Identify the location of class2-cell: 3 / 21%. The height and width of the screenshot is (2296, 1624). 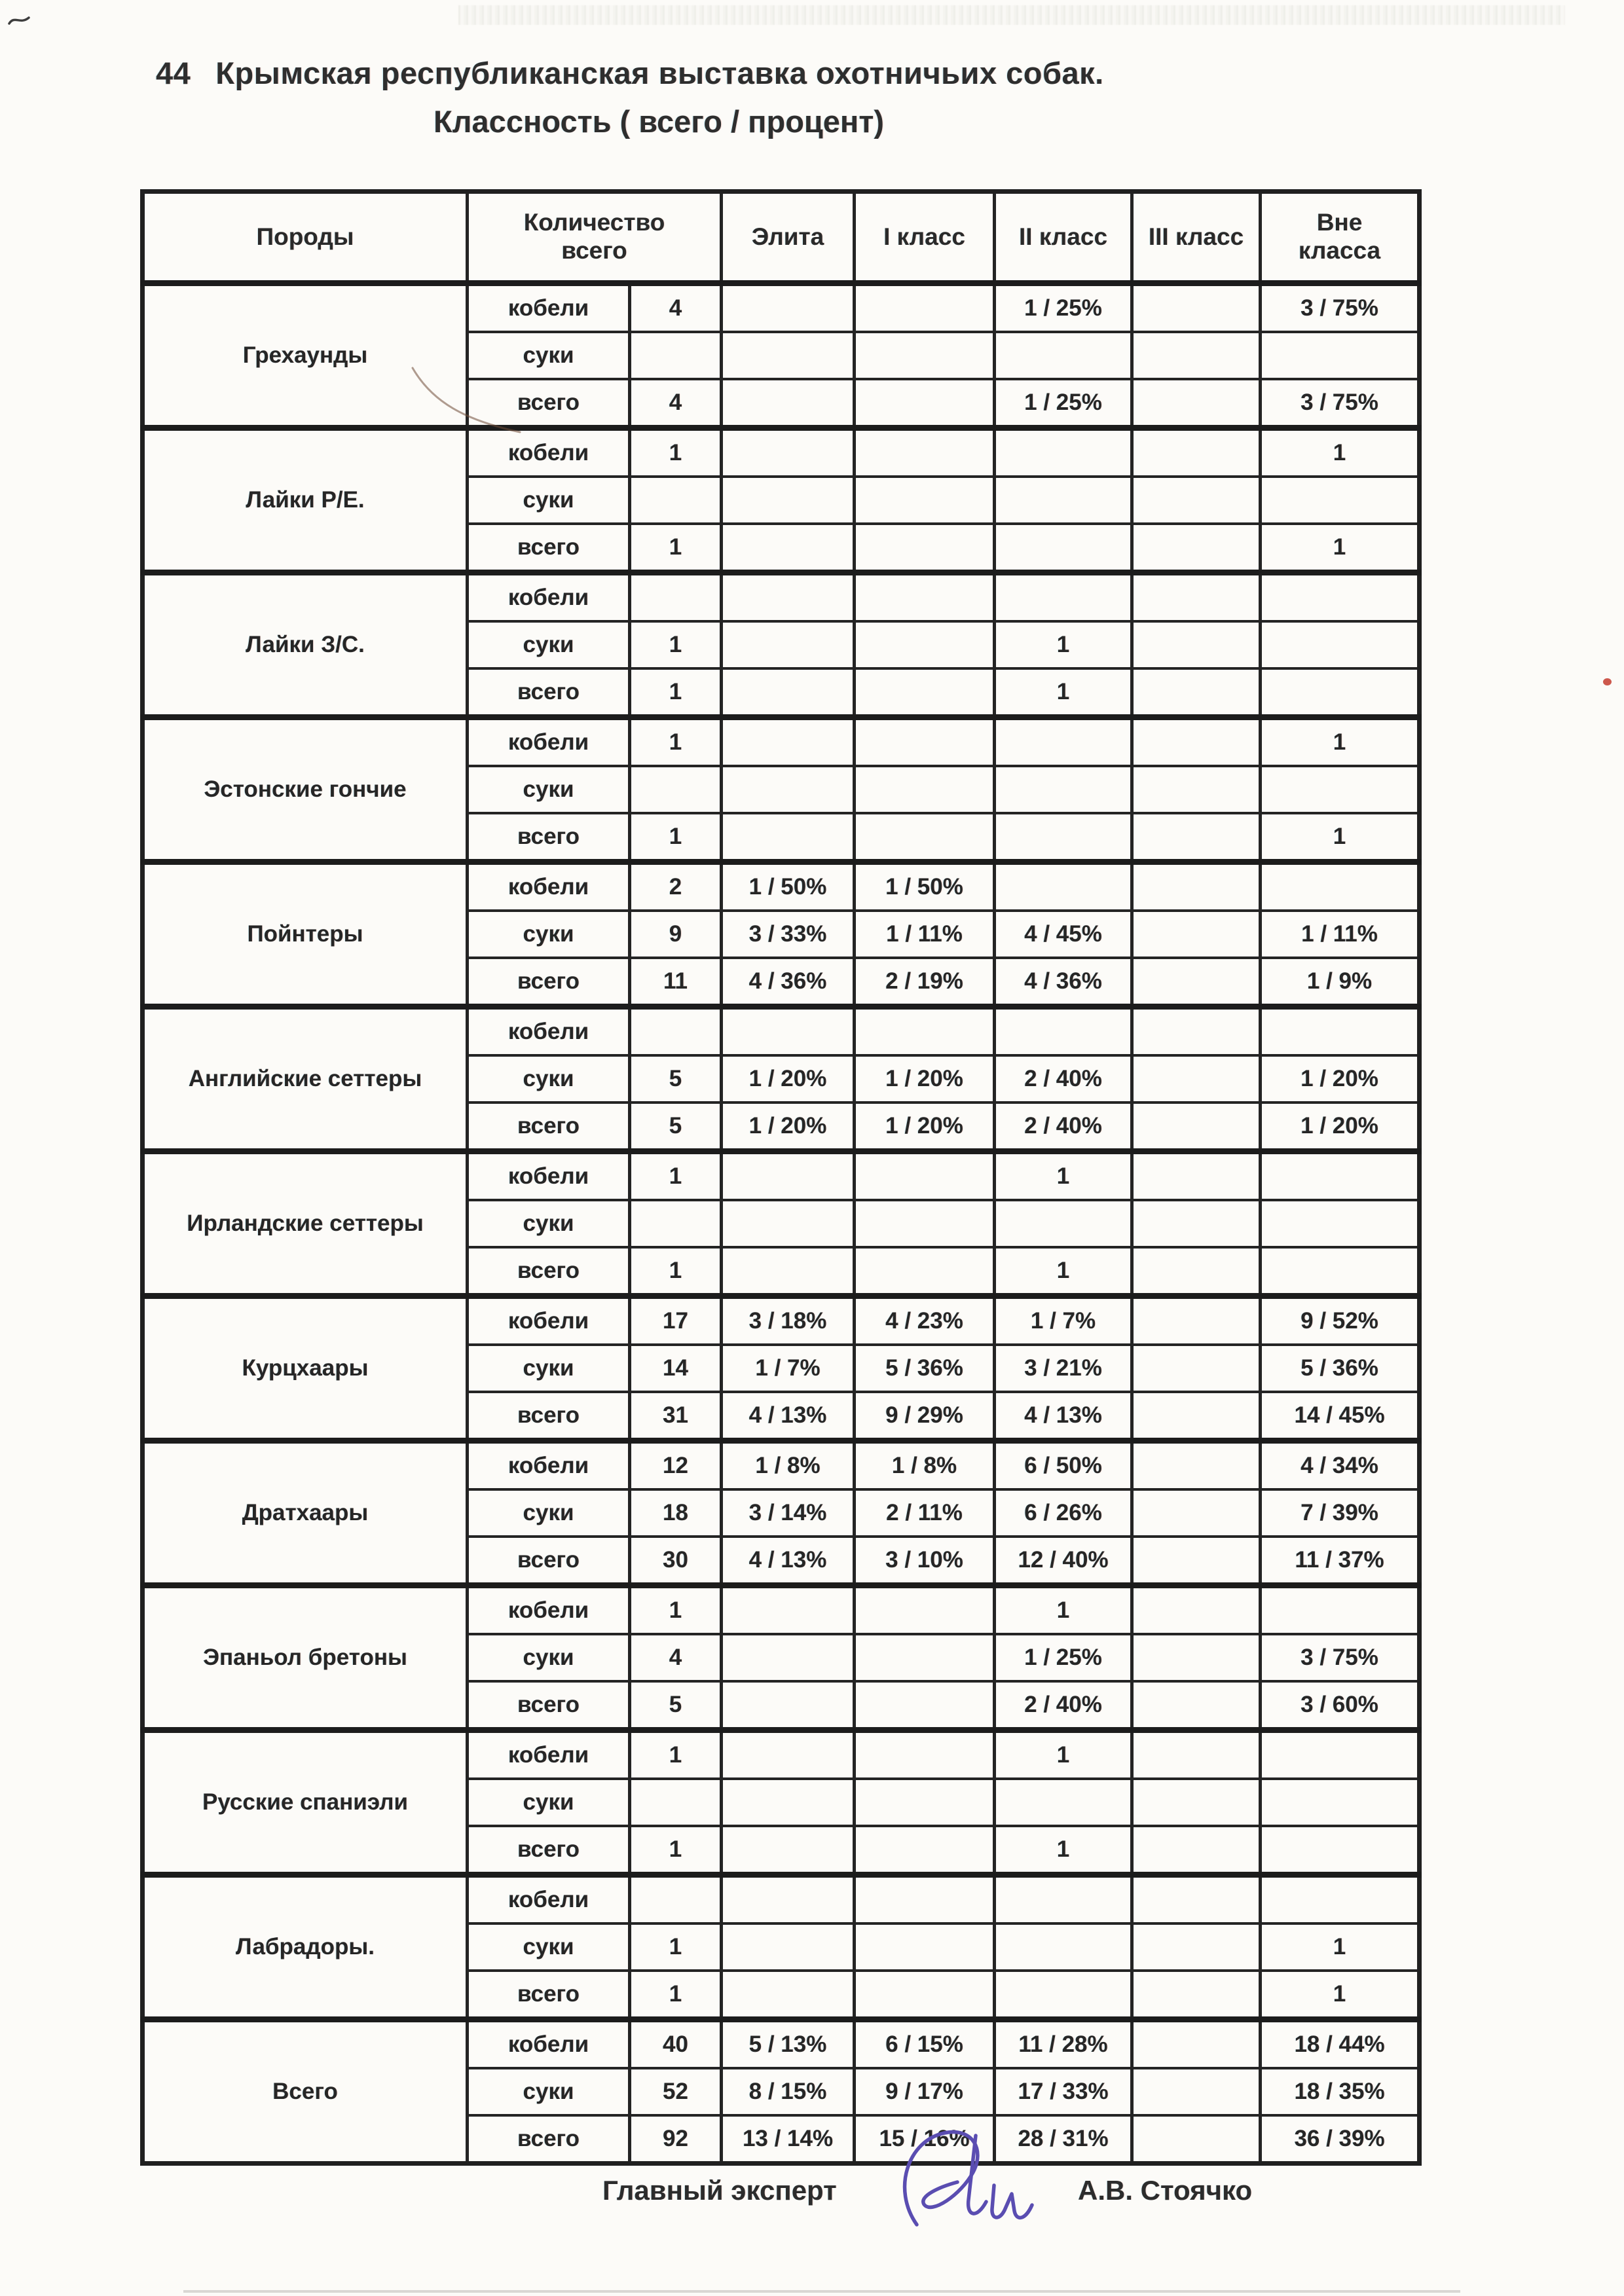
(1063, 1368).